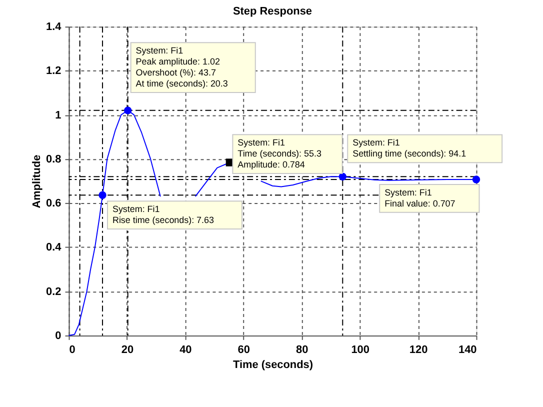  I want to click on y-tick-label: 0.4, so click(54, 248).